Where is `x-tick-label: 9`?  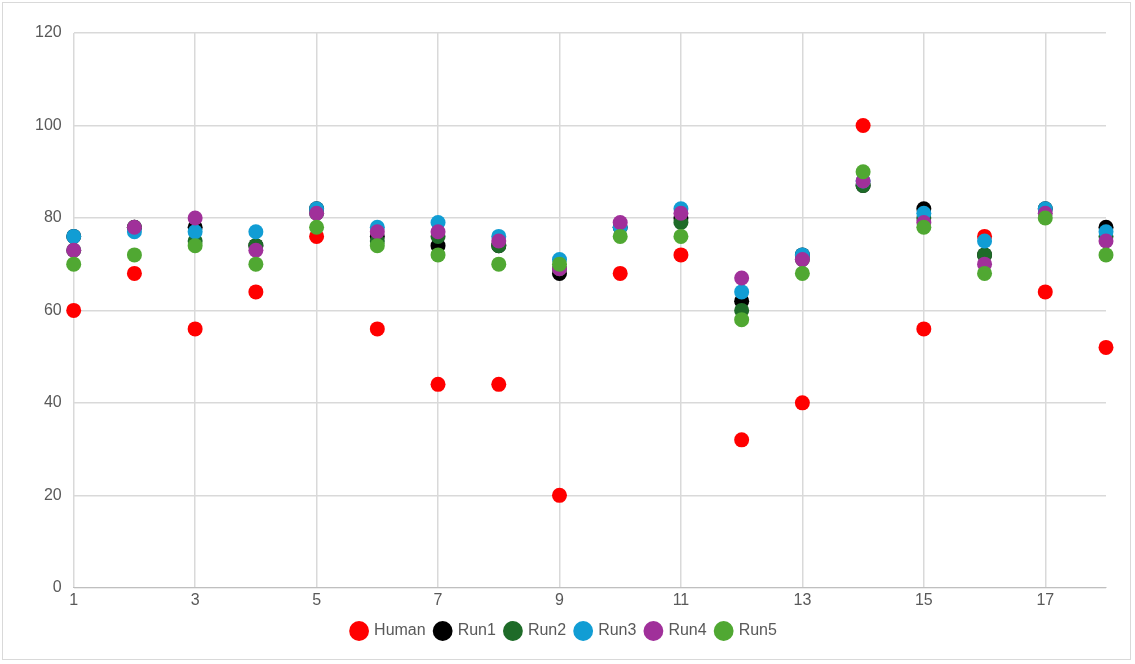 x-tick-label: 9 is located at coordinates (560, 599).